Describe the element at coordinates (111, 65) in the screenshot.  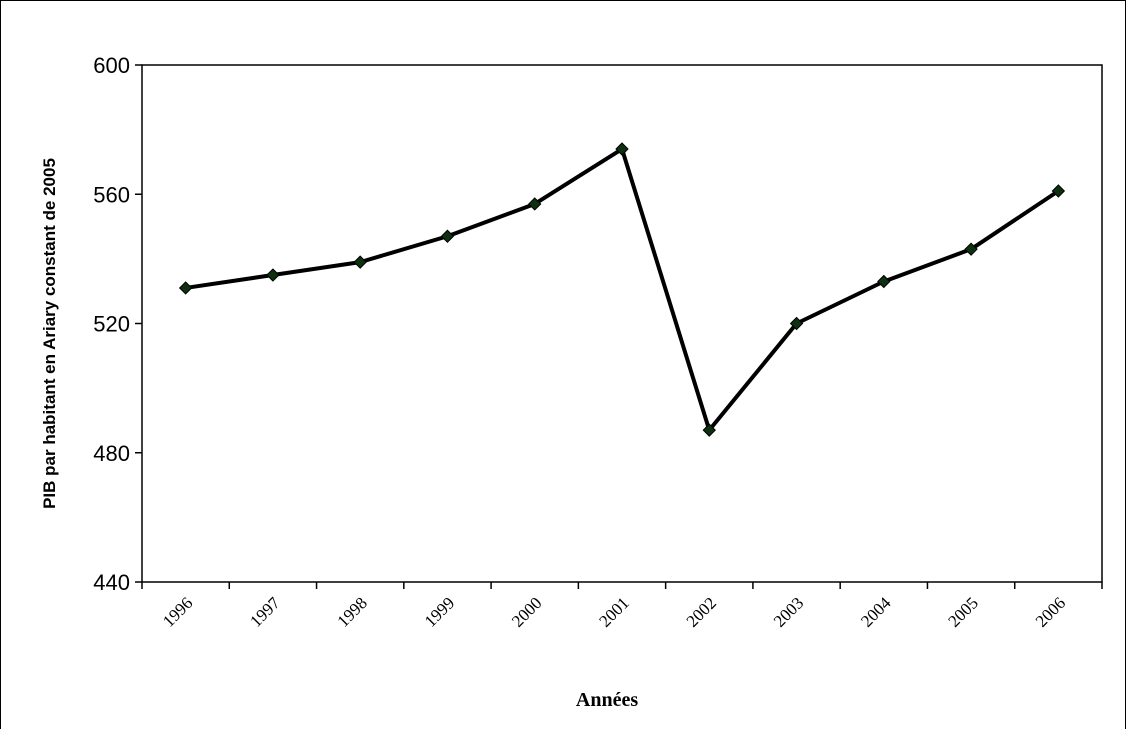
I see `y-tick-label: 600` at that location.